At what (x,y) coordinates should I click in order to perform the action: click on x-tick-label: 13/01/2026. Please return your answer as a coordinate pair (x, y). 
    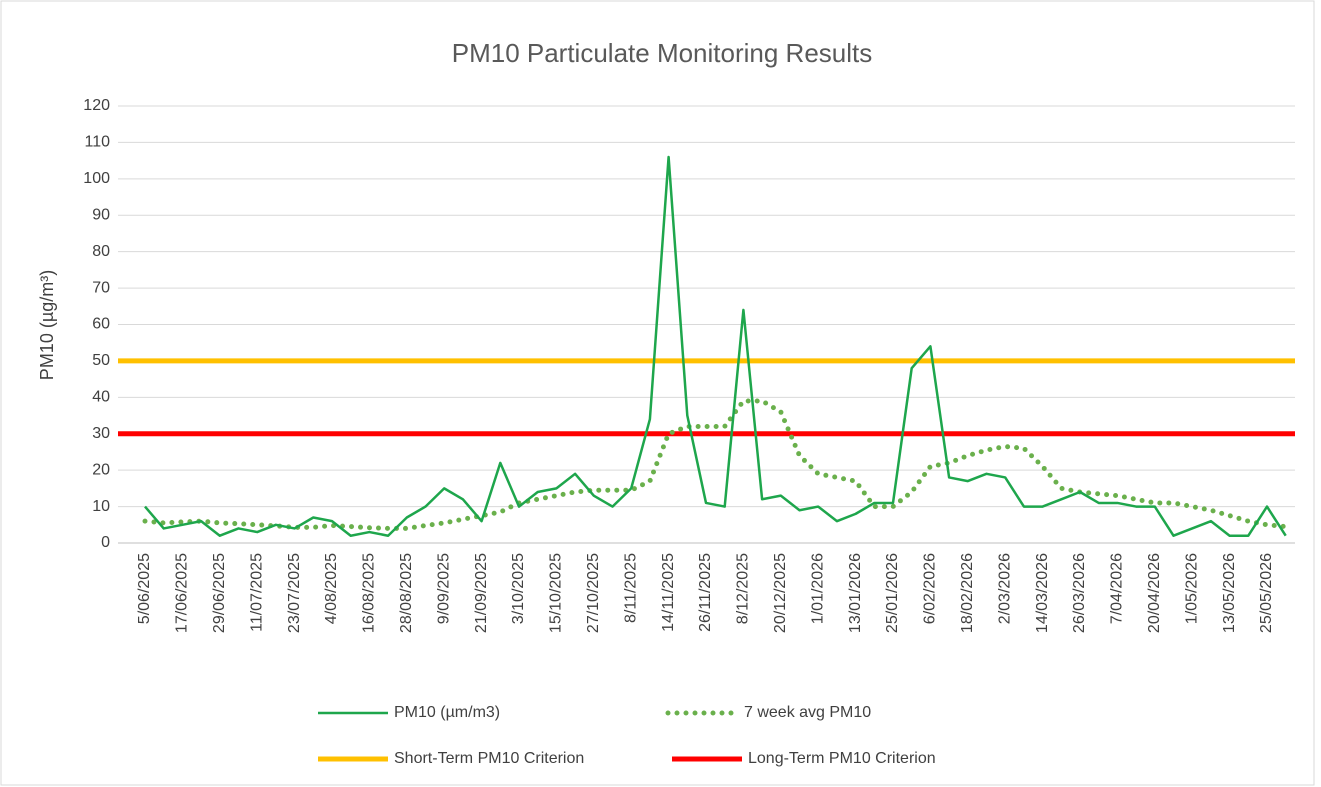
    Looking at the image, I should click on (855, 593).